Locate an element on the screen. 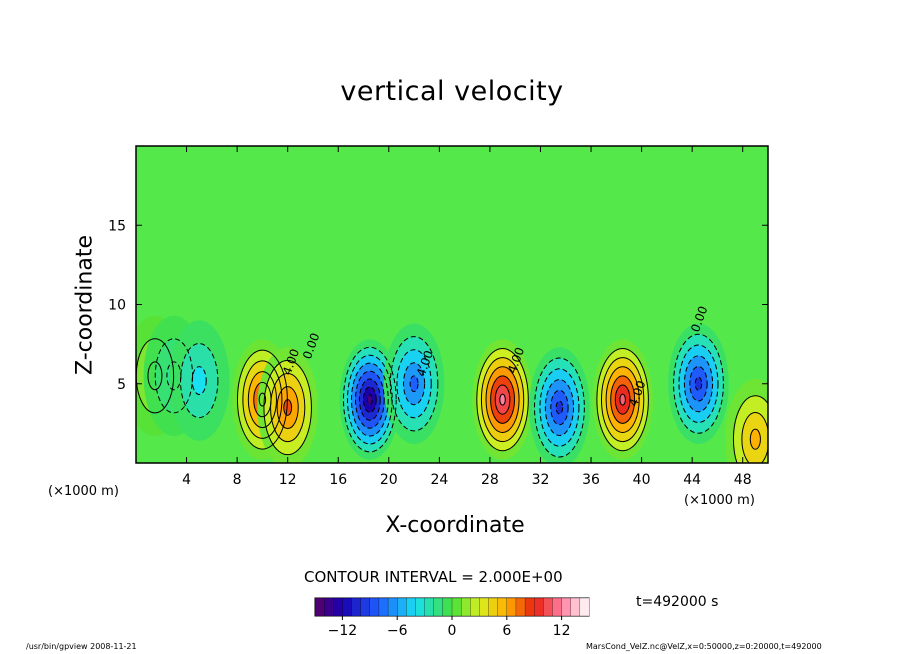  colorbar: −12 −6 0 6 12 is located at coordinates (452, 618).